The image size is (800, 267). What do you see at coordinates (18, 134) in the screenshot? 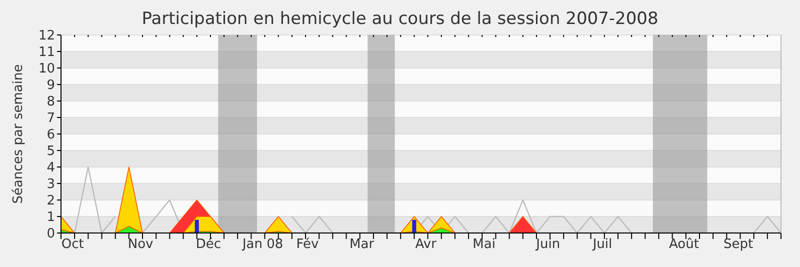
I see `y-axis-title: Séances par semaine` at bounding box center [18, 134].